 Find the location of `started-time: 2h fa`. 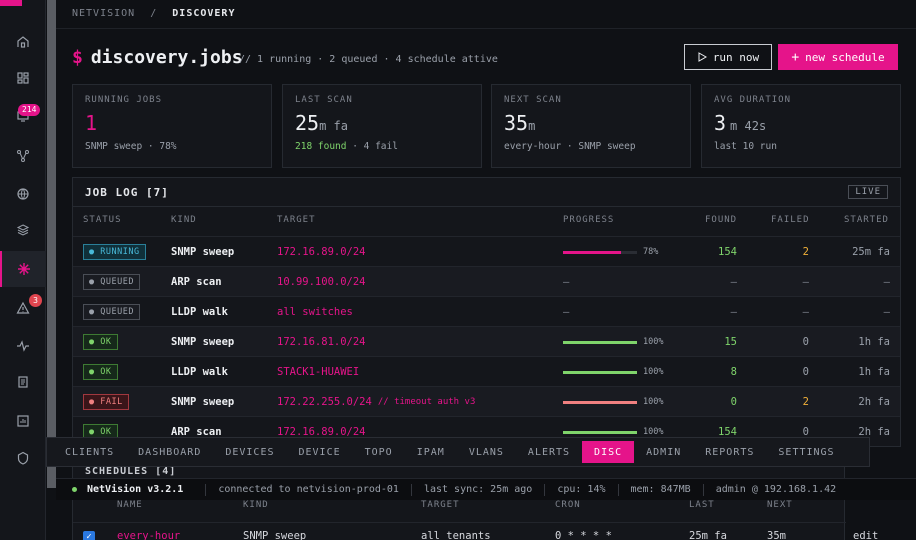

started-time: 2h fa is located at coordinates (874, 432).